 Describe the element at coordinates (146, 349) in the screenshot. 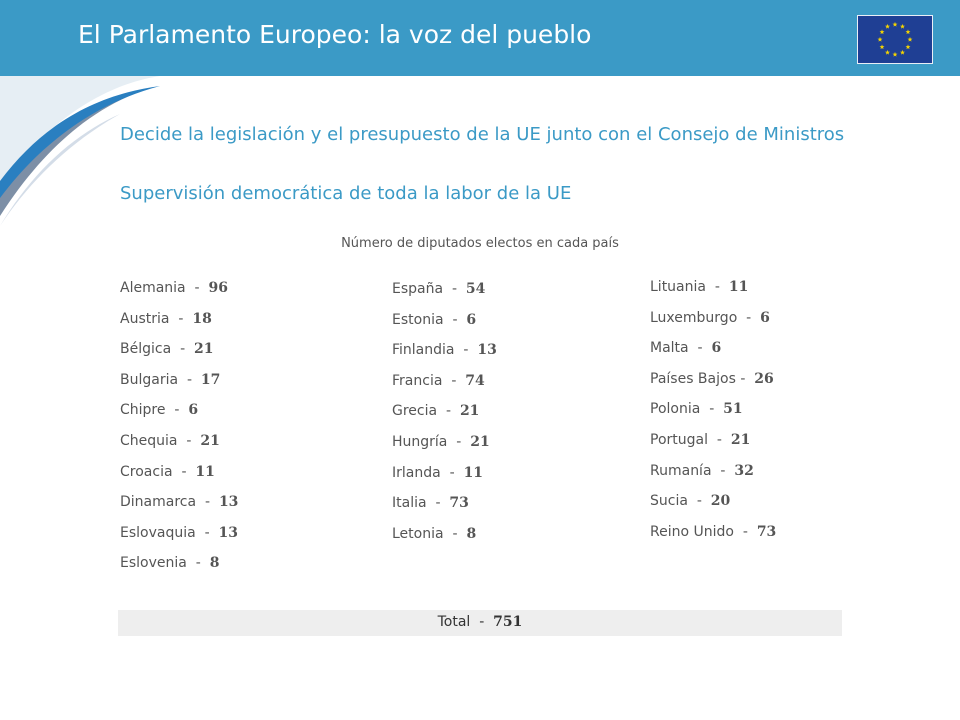

I see `country-name: Bélgica` at that location.